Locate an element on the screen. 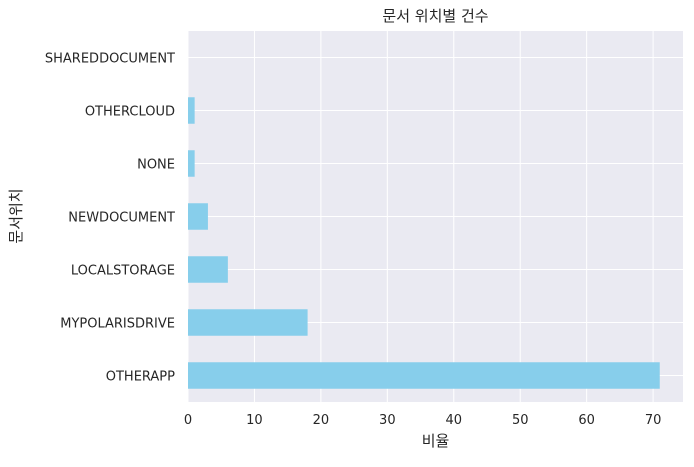  x-tick-label: 10 is located at coordinates (254, 420).